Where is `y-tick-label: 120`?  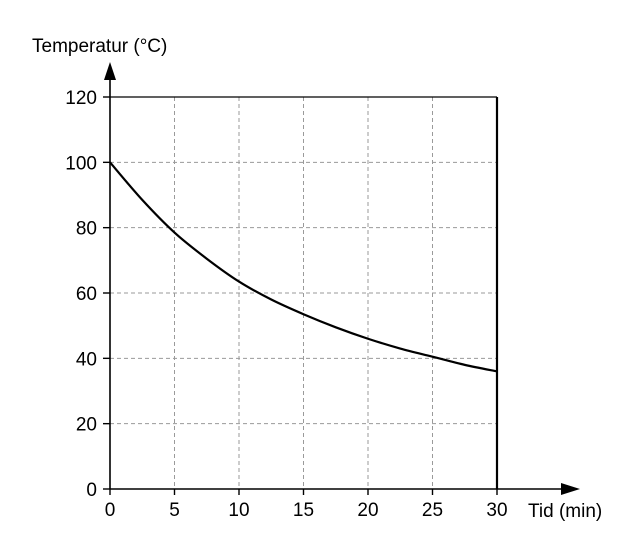
y-tick-label: 120 is located at coordinates (81, 98).